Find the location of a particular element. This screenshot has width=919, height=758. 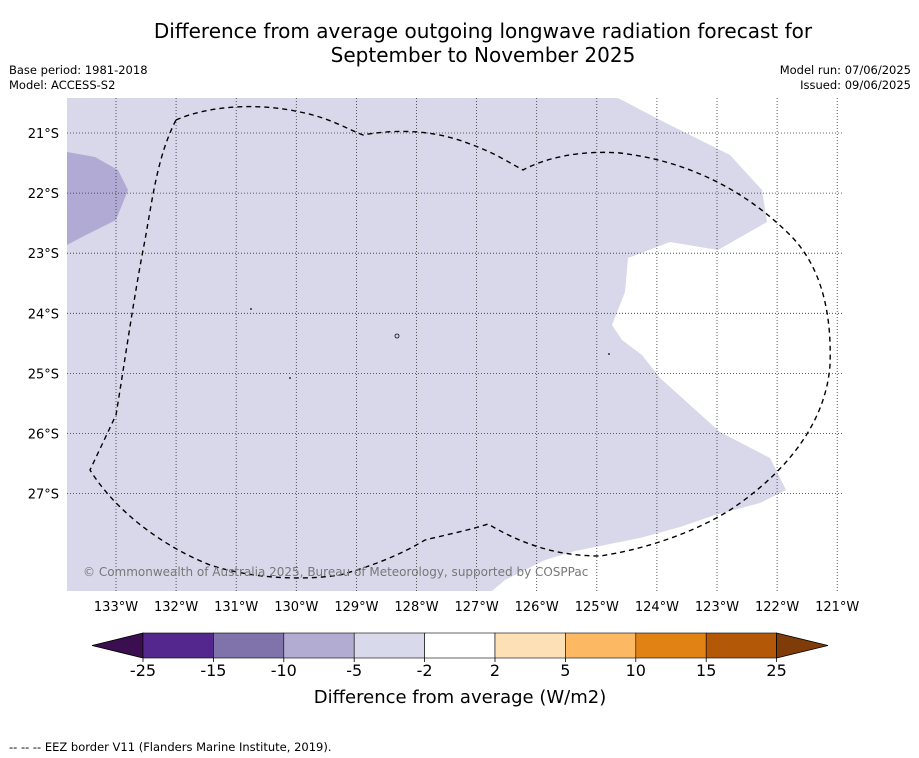

lat-label: 23°S is located at coordinates (43, 254).